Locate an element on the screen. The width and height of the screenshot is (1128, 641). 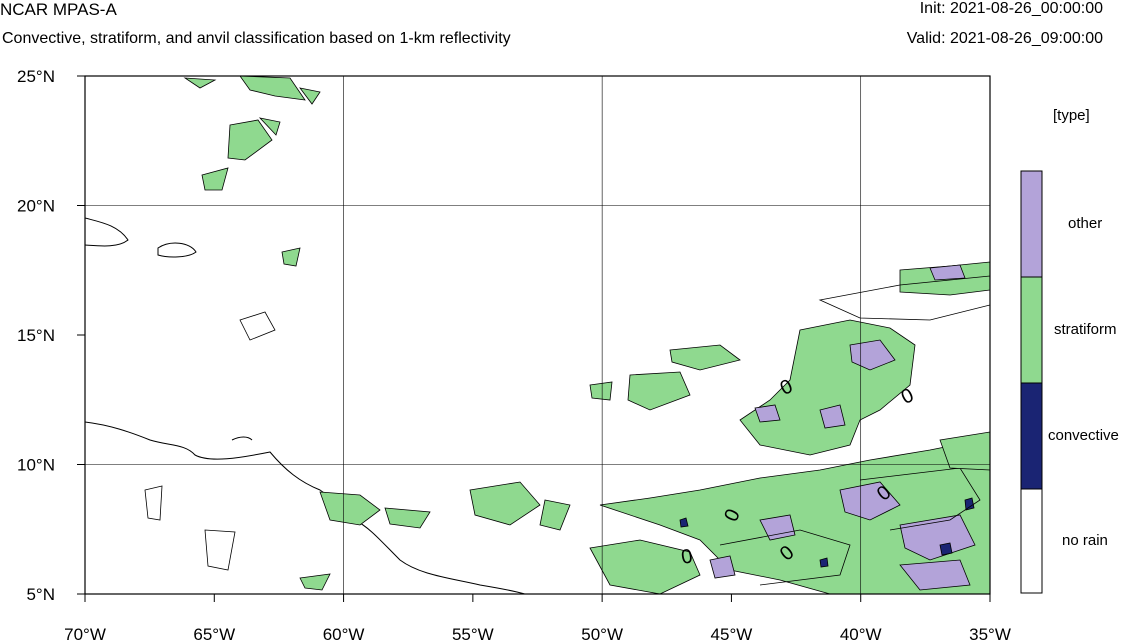
legend-label-other: other is located at coordinates (1085, 223).